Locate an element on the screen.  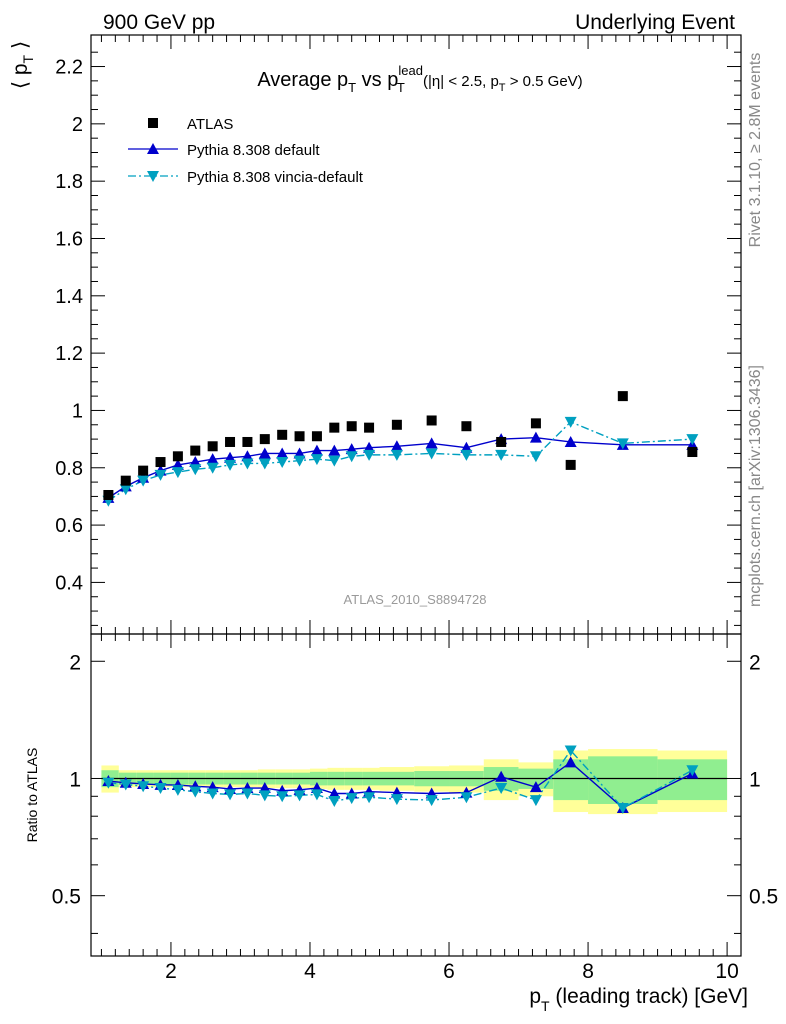
main-ytick-label: 1.8 is located at coordinates (69, 182).